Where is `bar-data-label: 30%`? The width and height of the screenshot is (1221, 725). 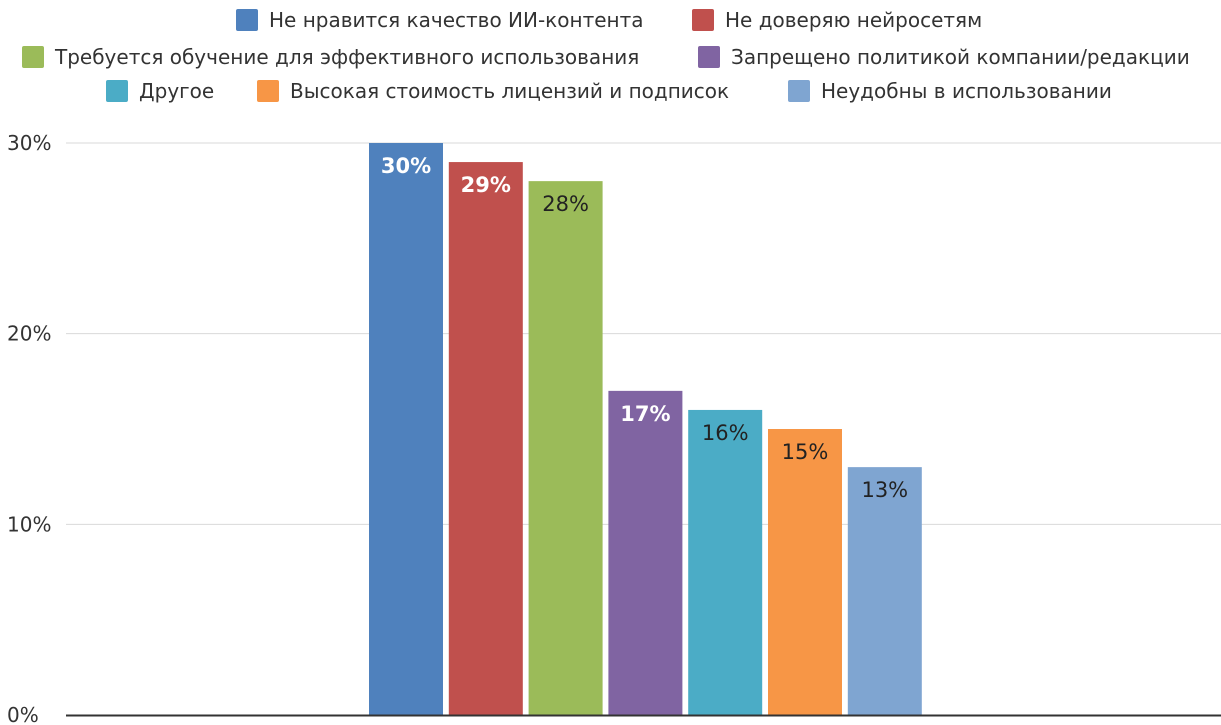
bar-data-label: 30% is located at coordinates (406, 166).